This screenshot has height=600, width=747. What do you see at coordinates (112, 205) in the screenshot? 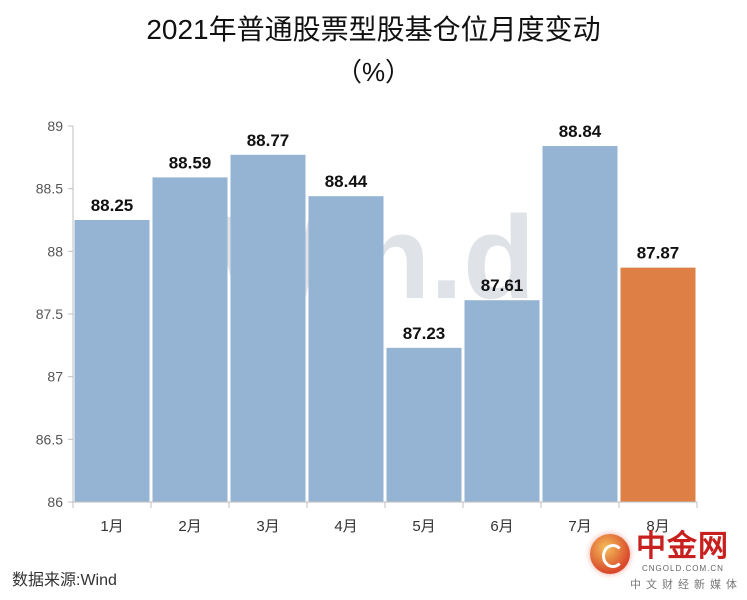
I see `data-label: 88.25` at bounding box center [112, 205].